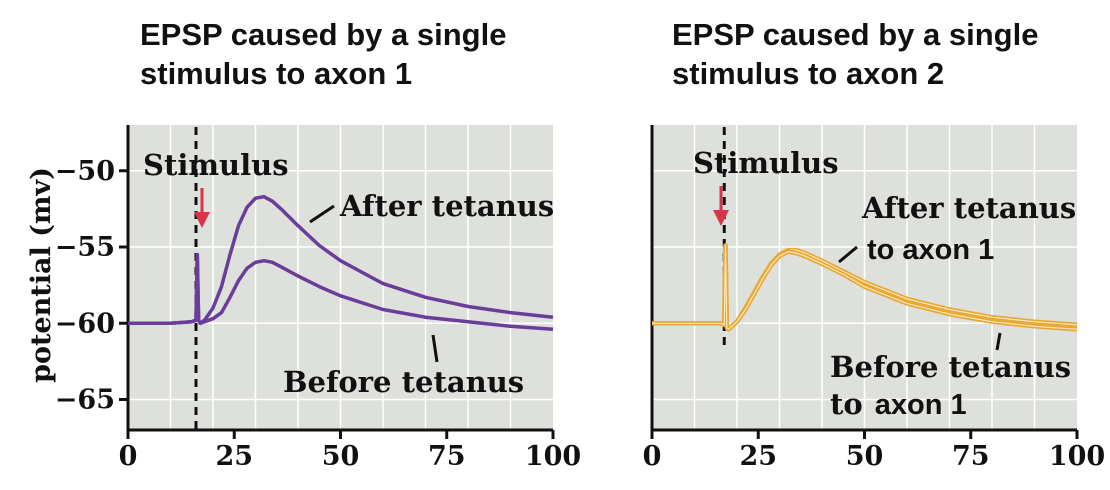 The height and width of the screenshot is (490, 1110). What do you see at coordinates (85, 247) in the screenshot?
I see `chart-1-y-tick-label: −55` at bounding box center [85, 247].